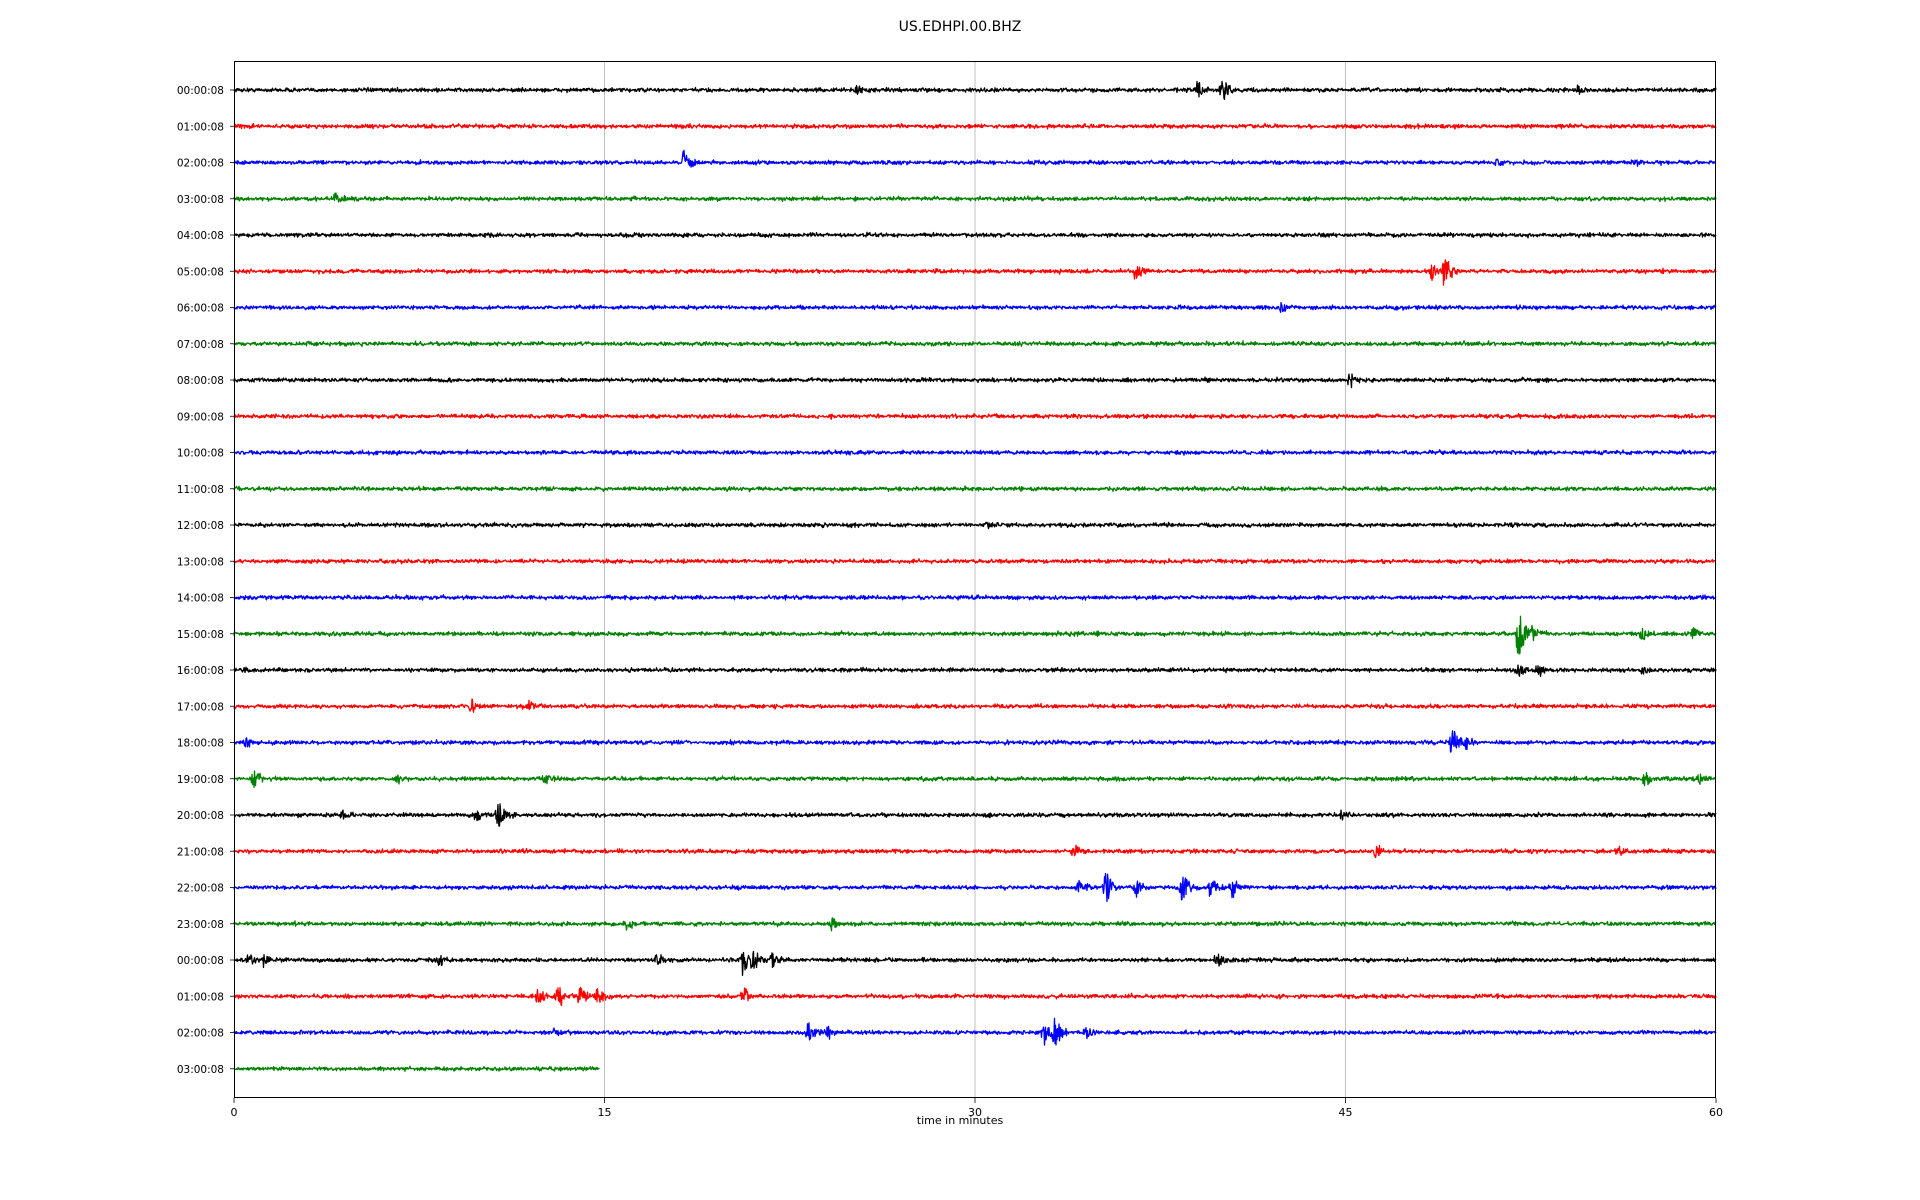 Image resolution: width=1920 pixels, height=1200 pixels. I want to click on row-label-17: 17:00:08, so click(200, 707).